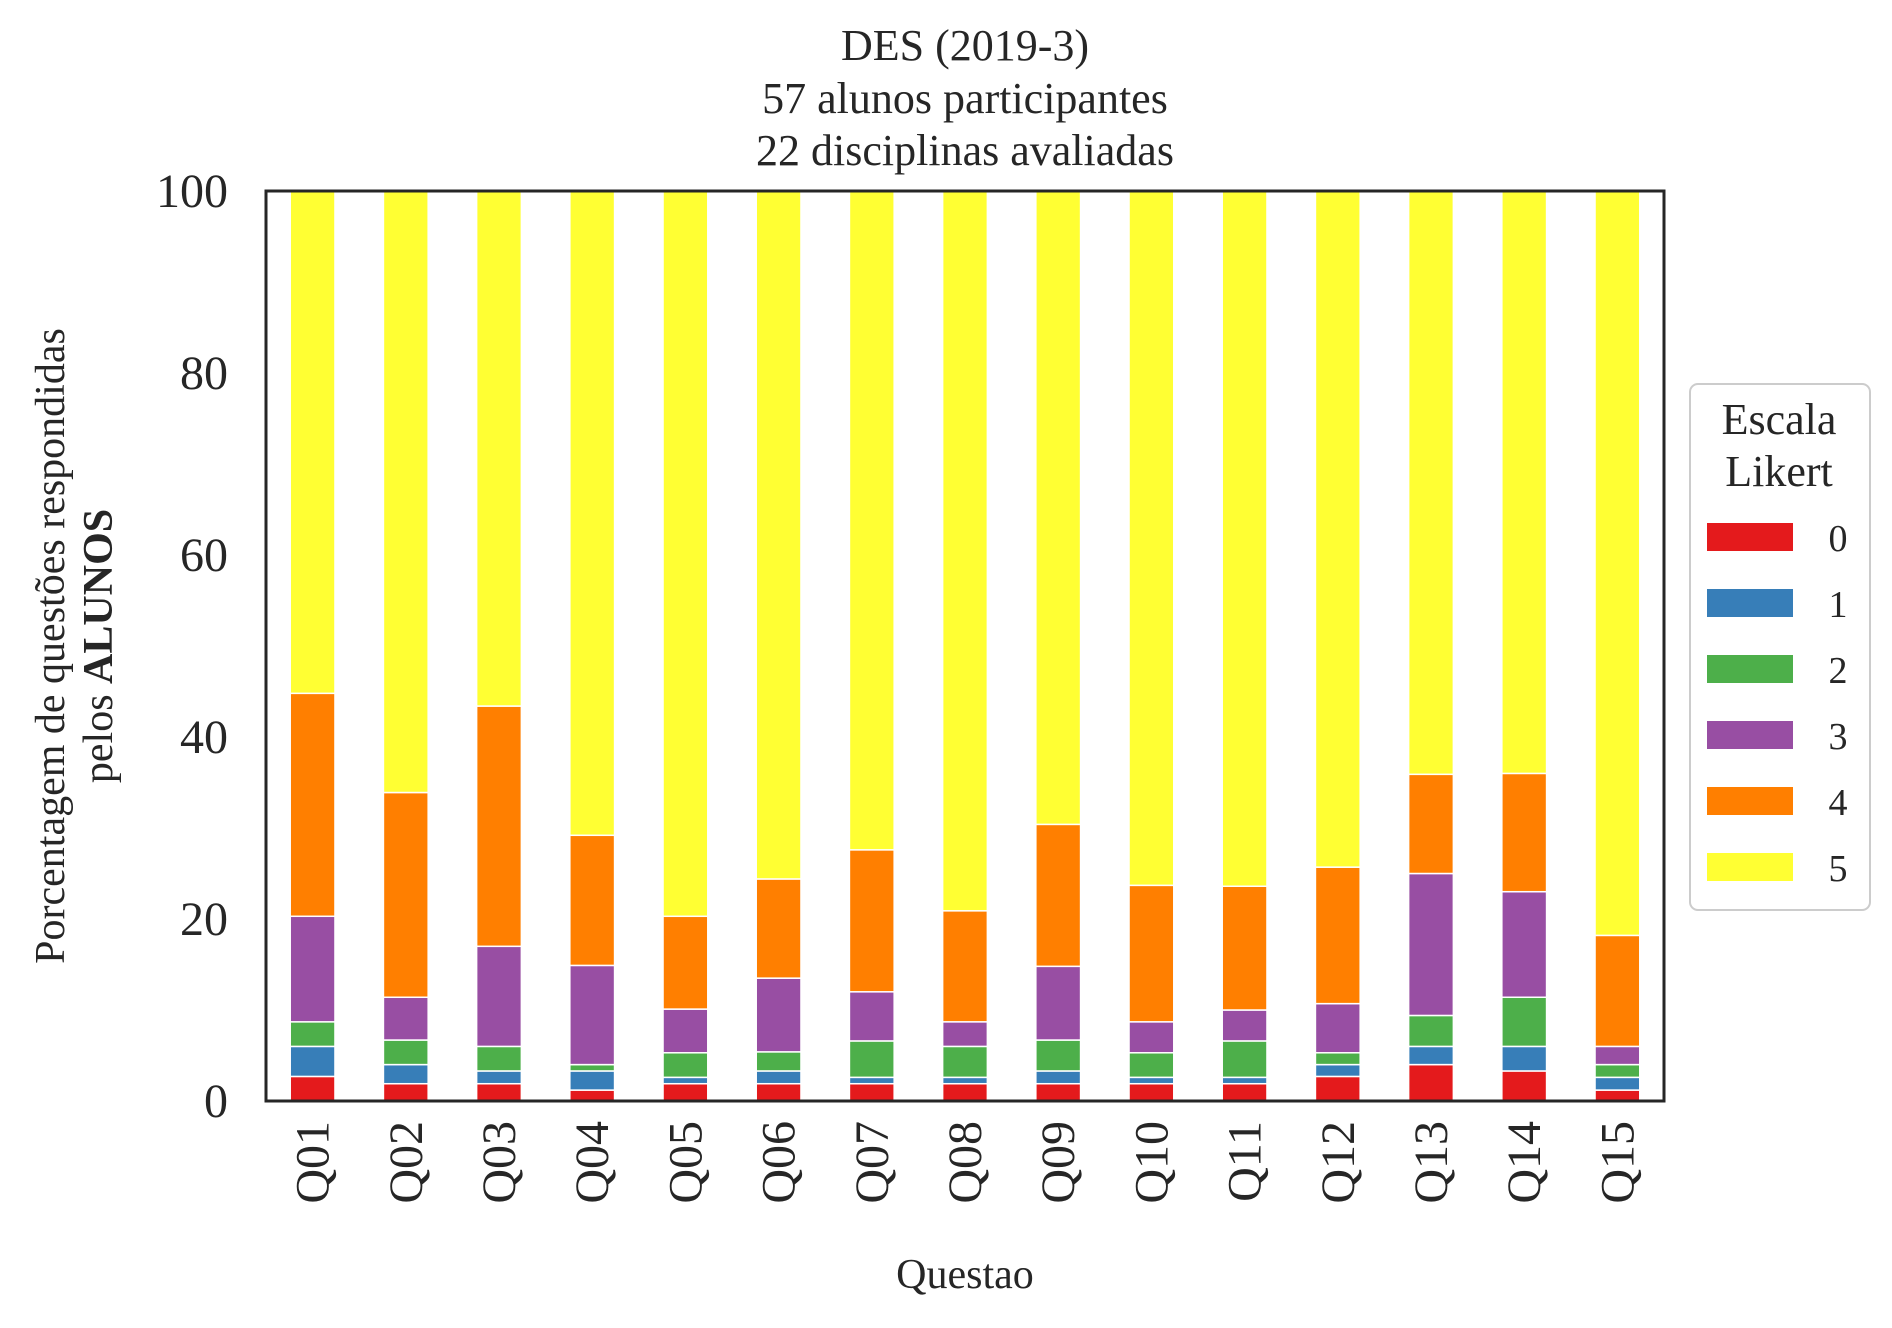 The width and height of the screenshot is (1892, 1328). I want to click on x-tick-label: Q01, so click(313, 1162).